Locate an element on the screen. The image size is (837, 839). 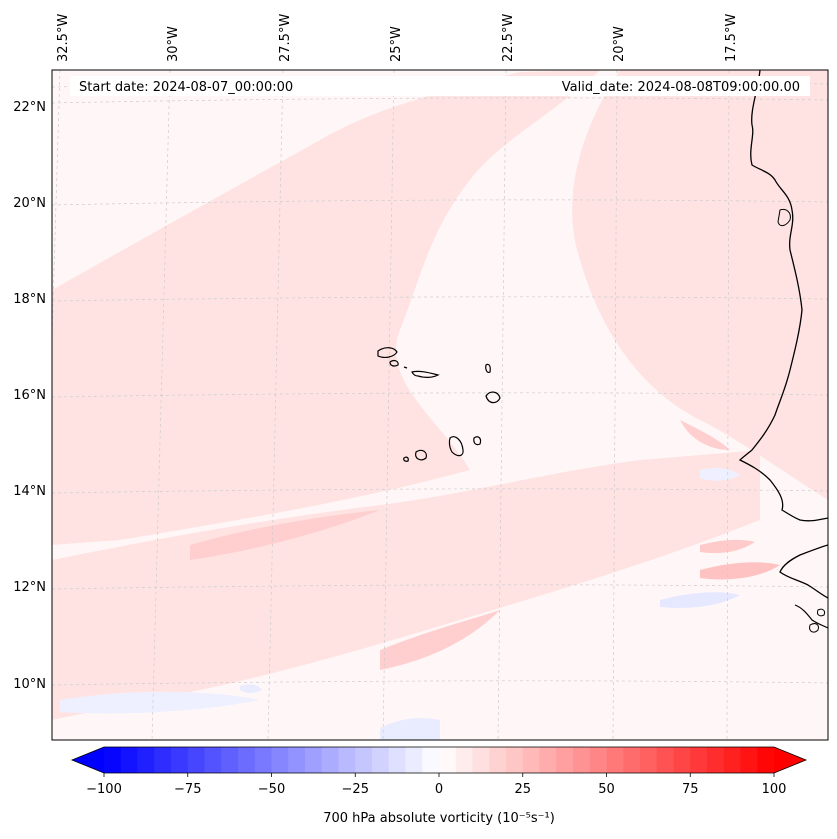
brava-island is located at coordinates (406, 459).